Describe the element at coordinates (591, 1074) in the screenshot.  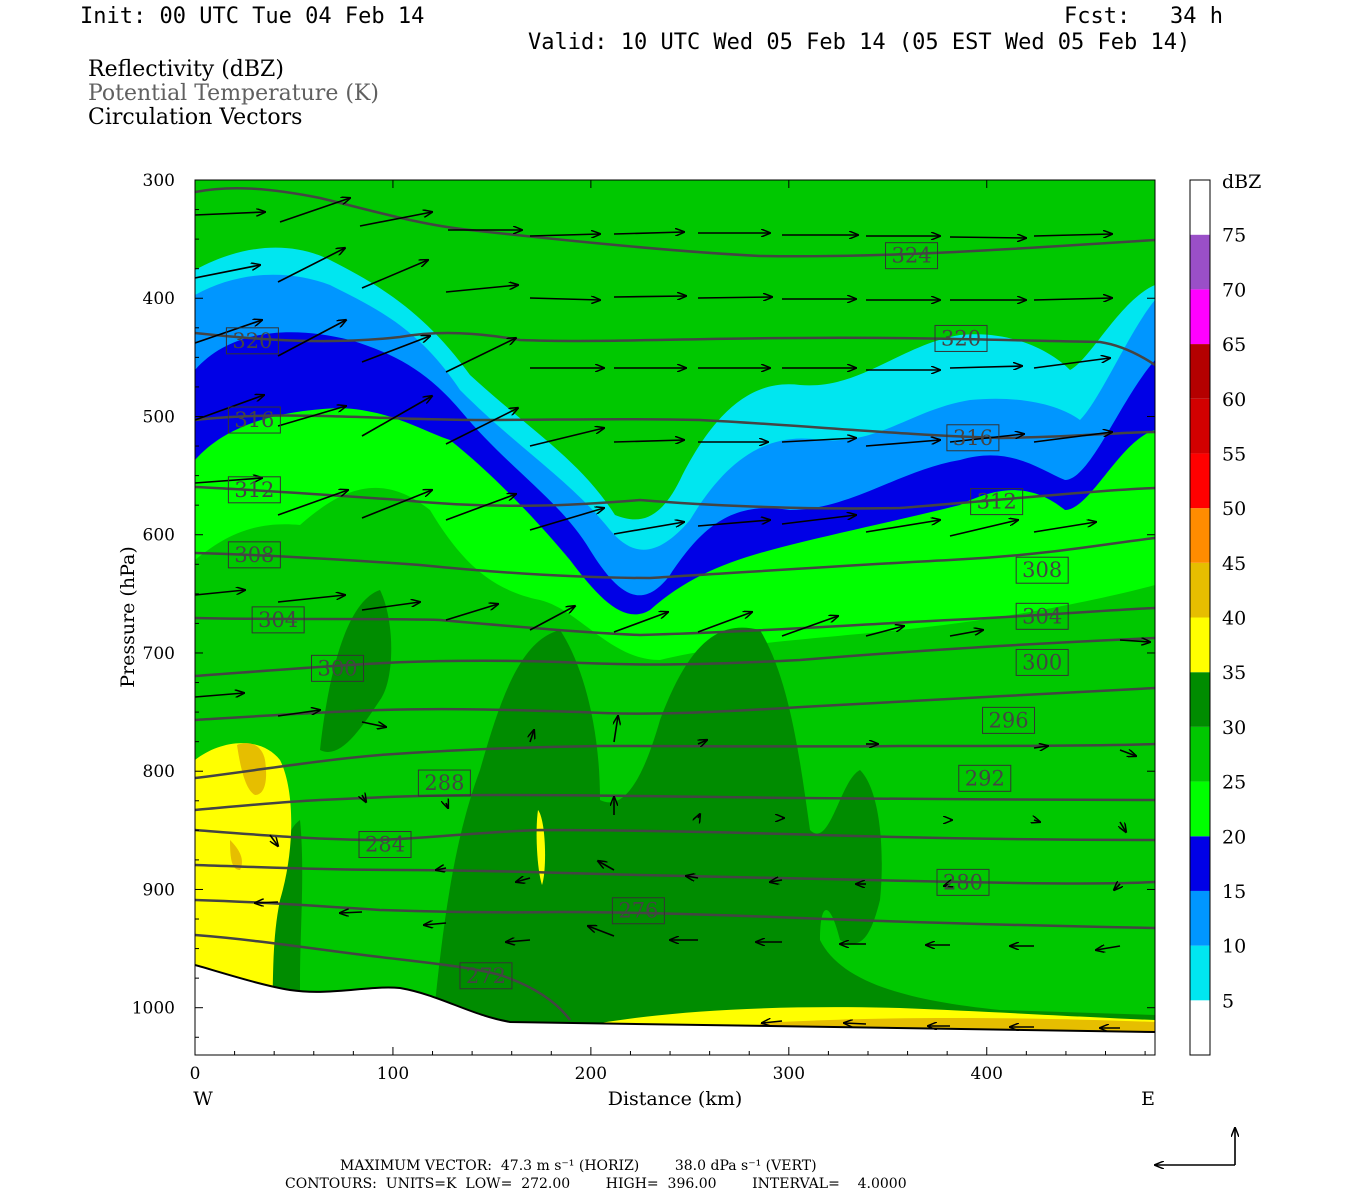
I see `x-tick-label: 200` at that location.